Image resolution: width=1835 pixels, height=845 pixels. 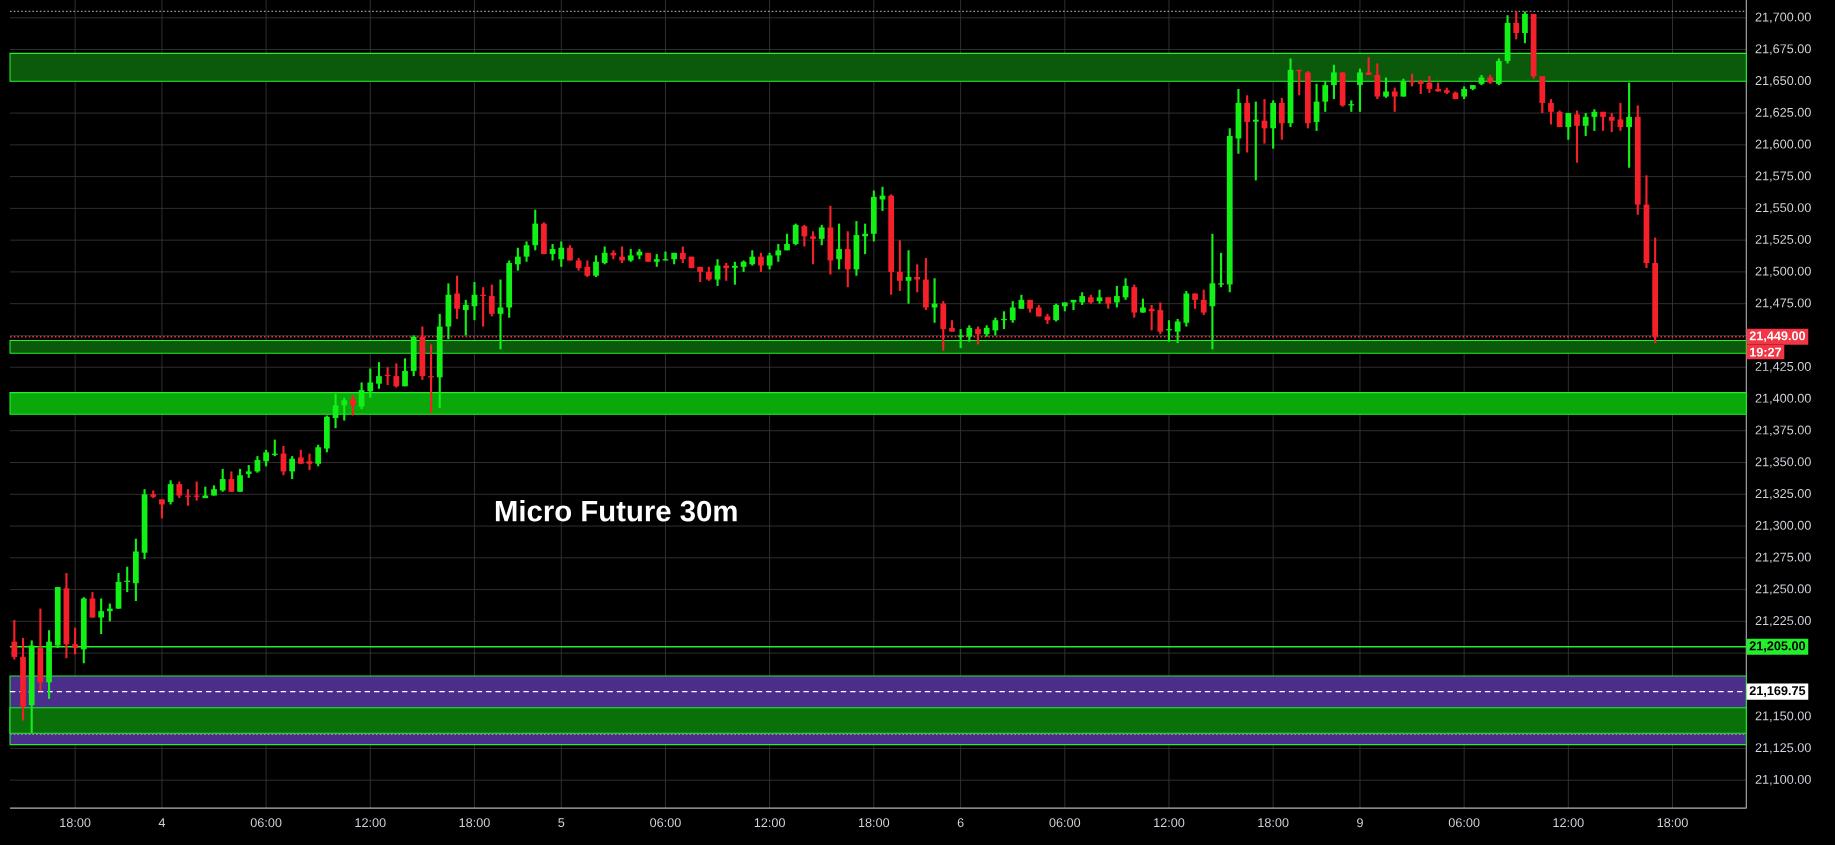 What do you see at coordinates (1783, 367) in the screenshot?
I see `y-tick-label: 21,425.00` at bounding box center [1783, 367].